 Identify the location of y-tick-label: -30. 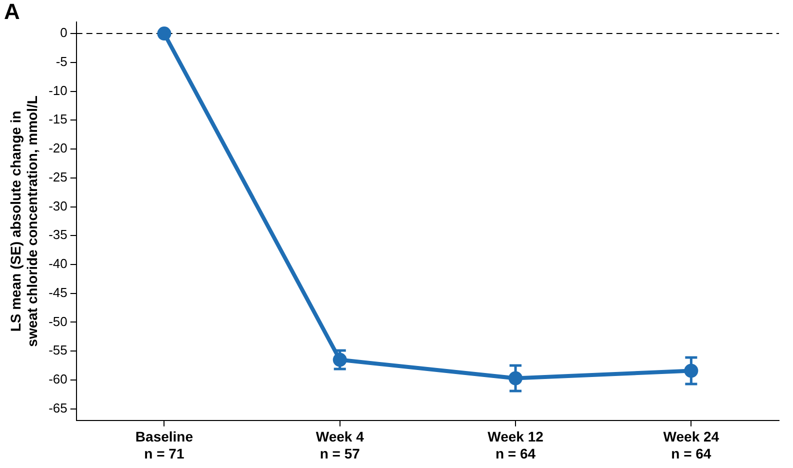
(58, 206).